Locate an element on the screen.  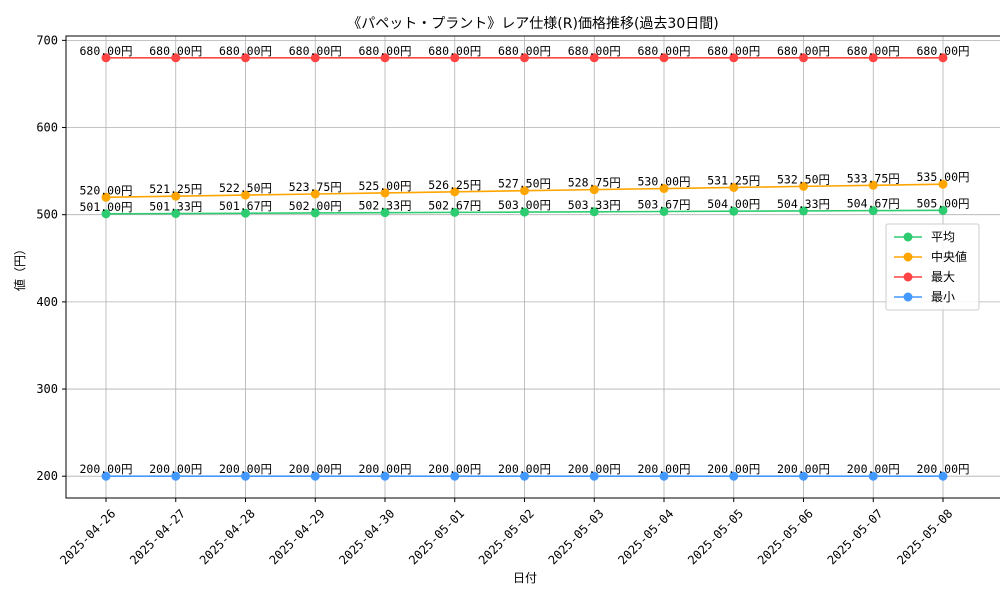
y-tick-label: 500 is located at coordinates (47, 215).